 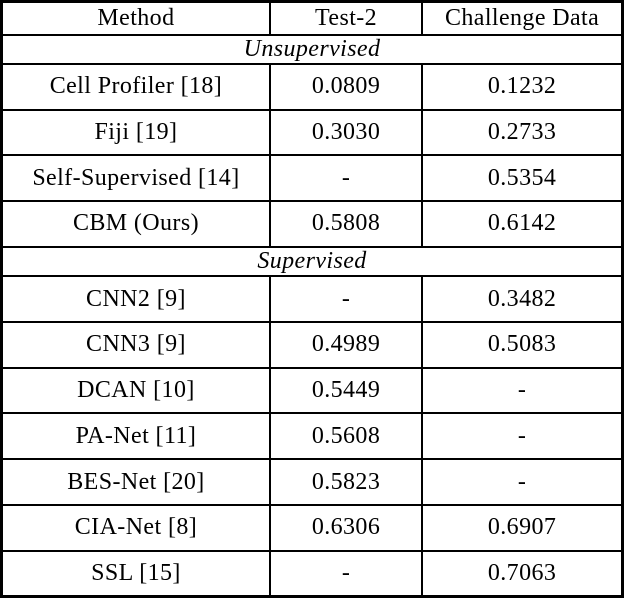 I want to click on table-row-cbm-ours: CBM (Ours) 0.5808 0.6142, so click(x=312, y=224).